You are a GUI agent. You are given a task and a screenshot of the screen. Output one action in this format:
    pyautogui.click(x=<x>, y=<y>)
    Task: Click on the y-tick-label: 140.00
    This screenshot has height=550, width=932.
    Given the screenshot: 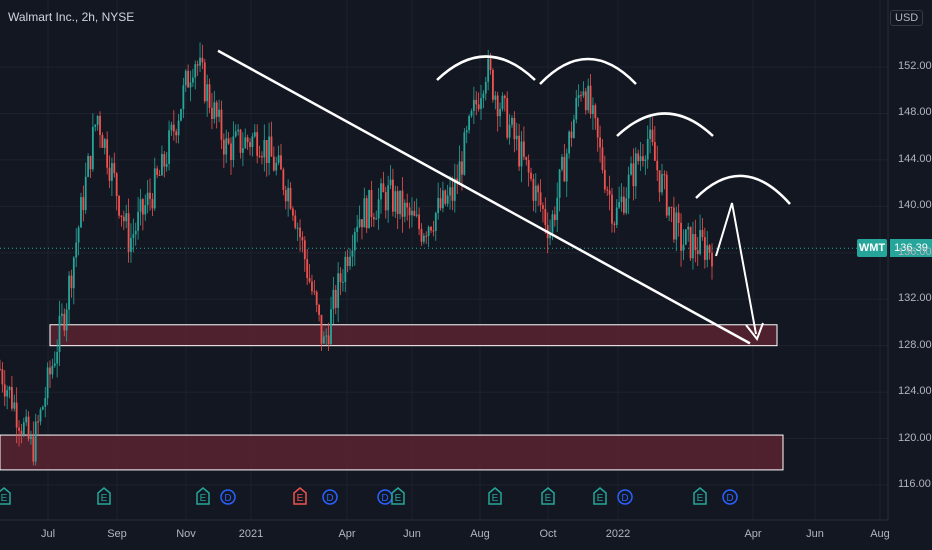 What is the action you would take?
    pyautogui.click(x=915, y=205)
    